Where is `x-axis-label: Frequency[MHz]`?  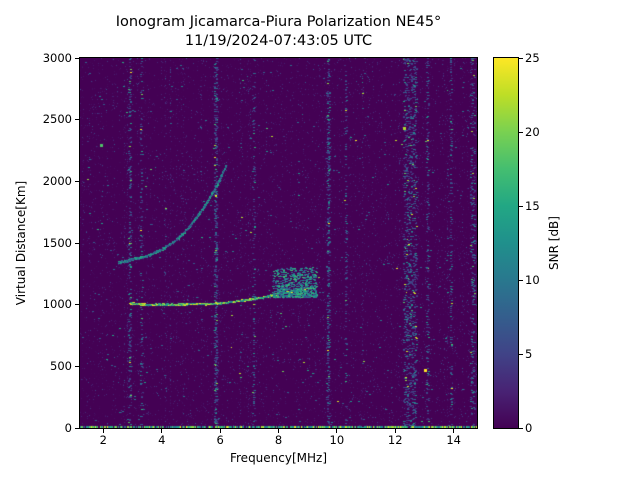
x-axis-label: Frequency[MHz] is located at coordinates (278, 458).